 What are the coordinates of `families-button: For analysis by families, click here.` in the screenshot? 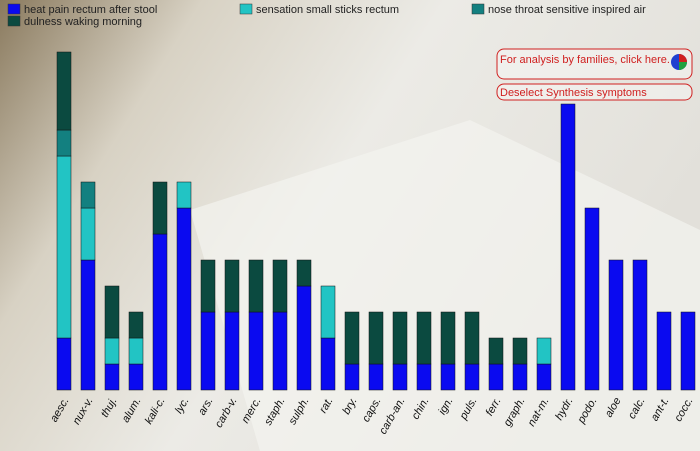 It's located at (594, 64).